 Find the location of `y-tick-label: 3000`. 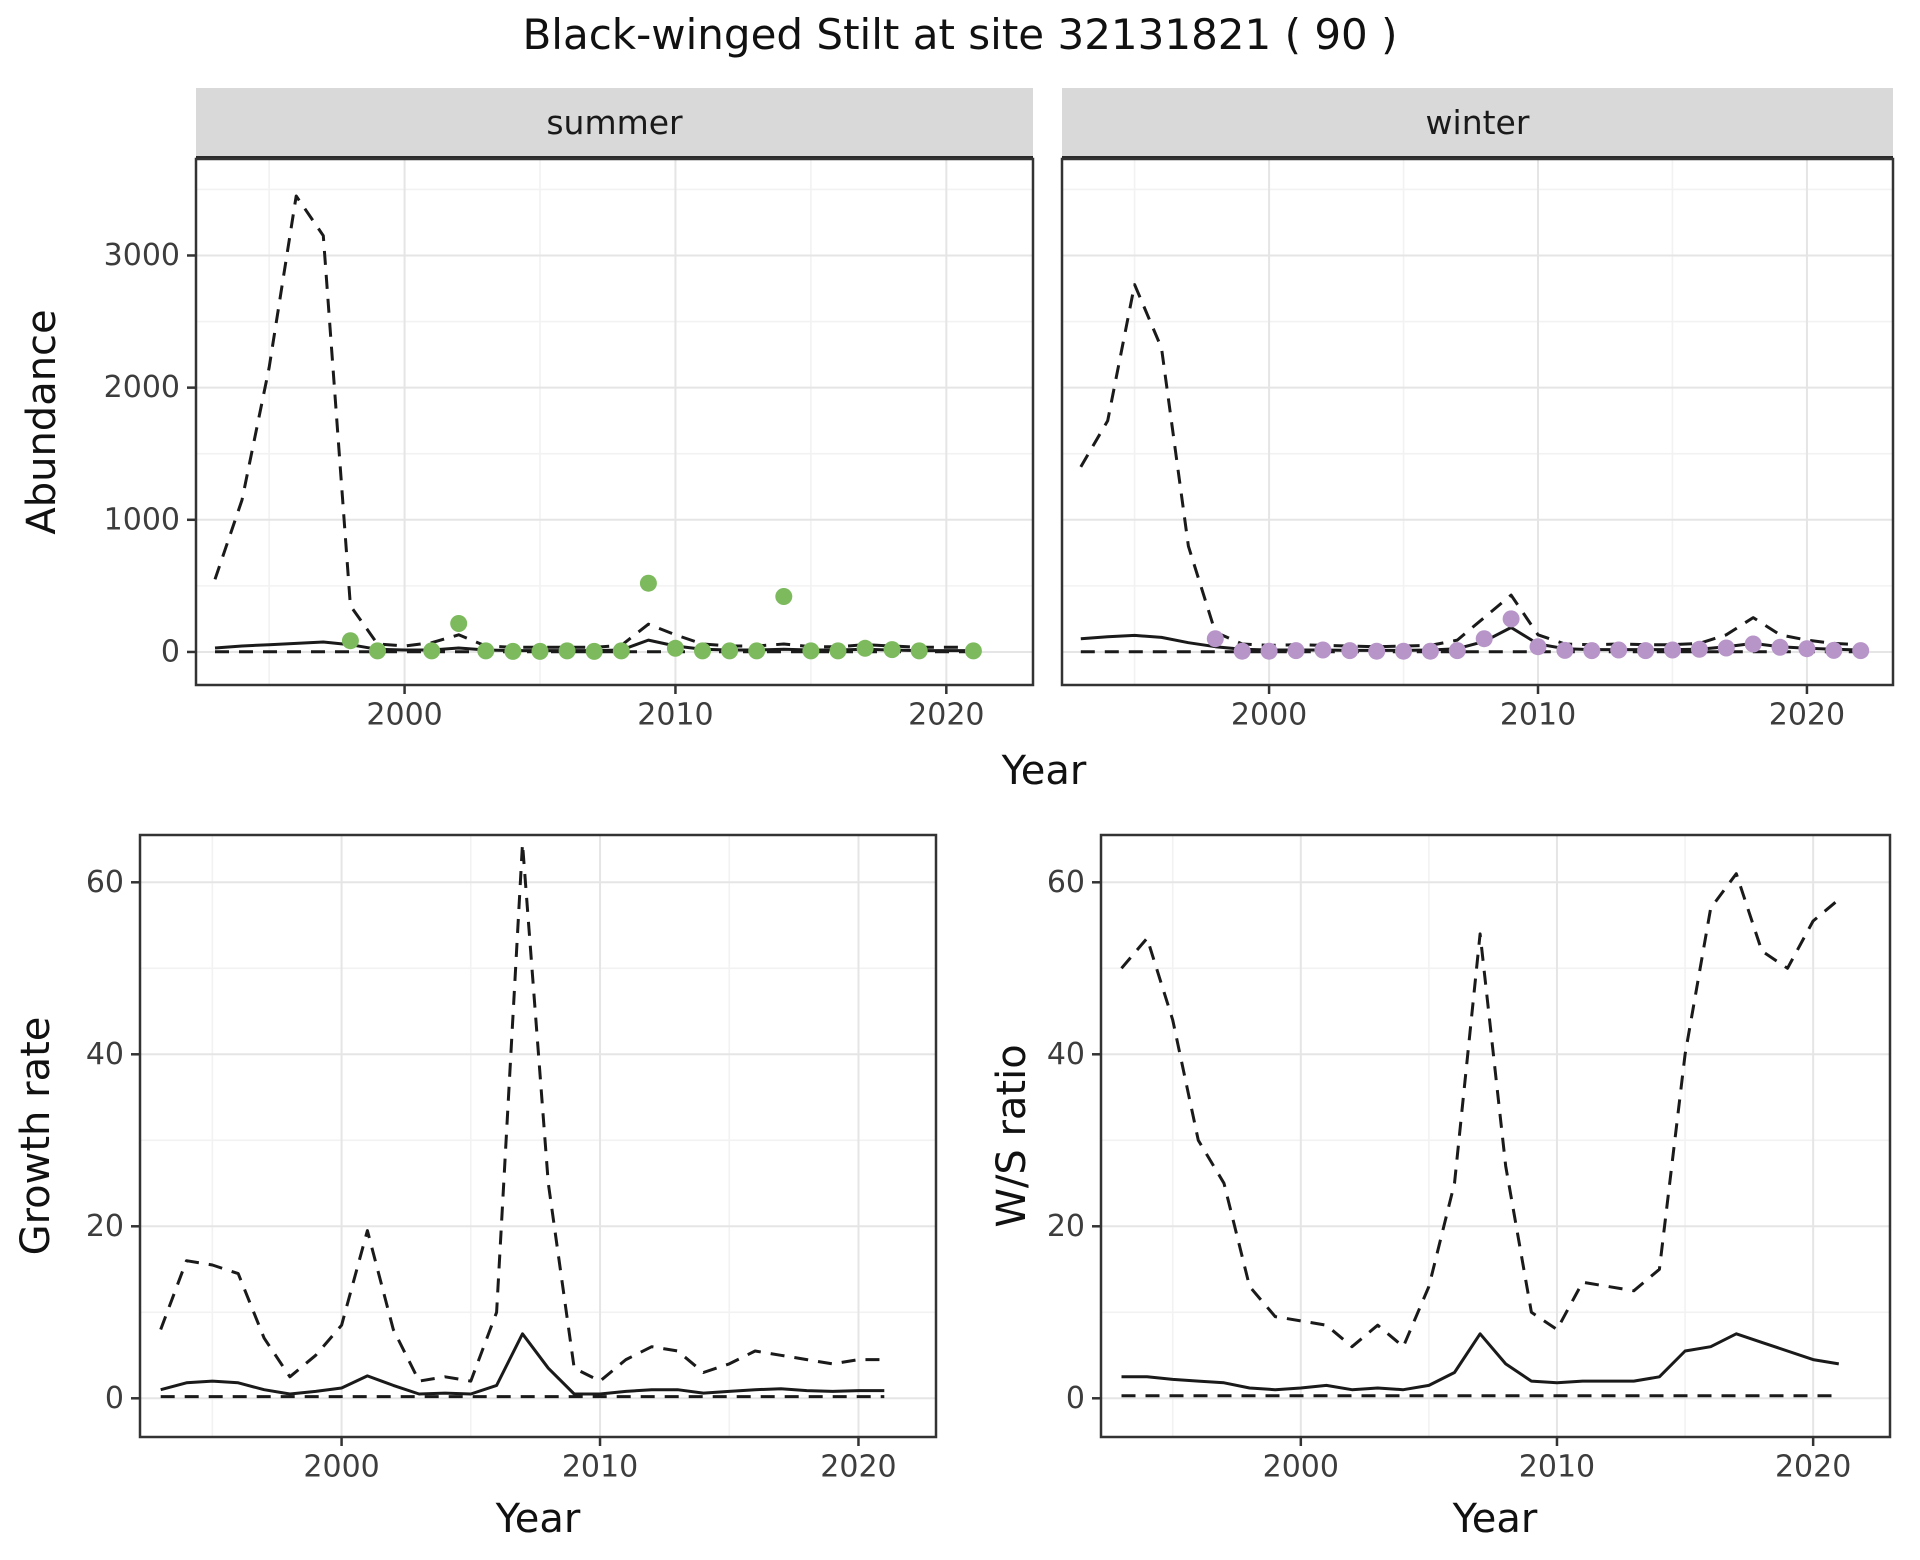

y-tick-label: 3000 is located at coordinates (142, 255).